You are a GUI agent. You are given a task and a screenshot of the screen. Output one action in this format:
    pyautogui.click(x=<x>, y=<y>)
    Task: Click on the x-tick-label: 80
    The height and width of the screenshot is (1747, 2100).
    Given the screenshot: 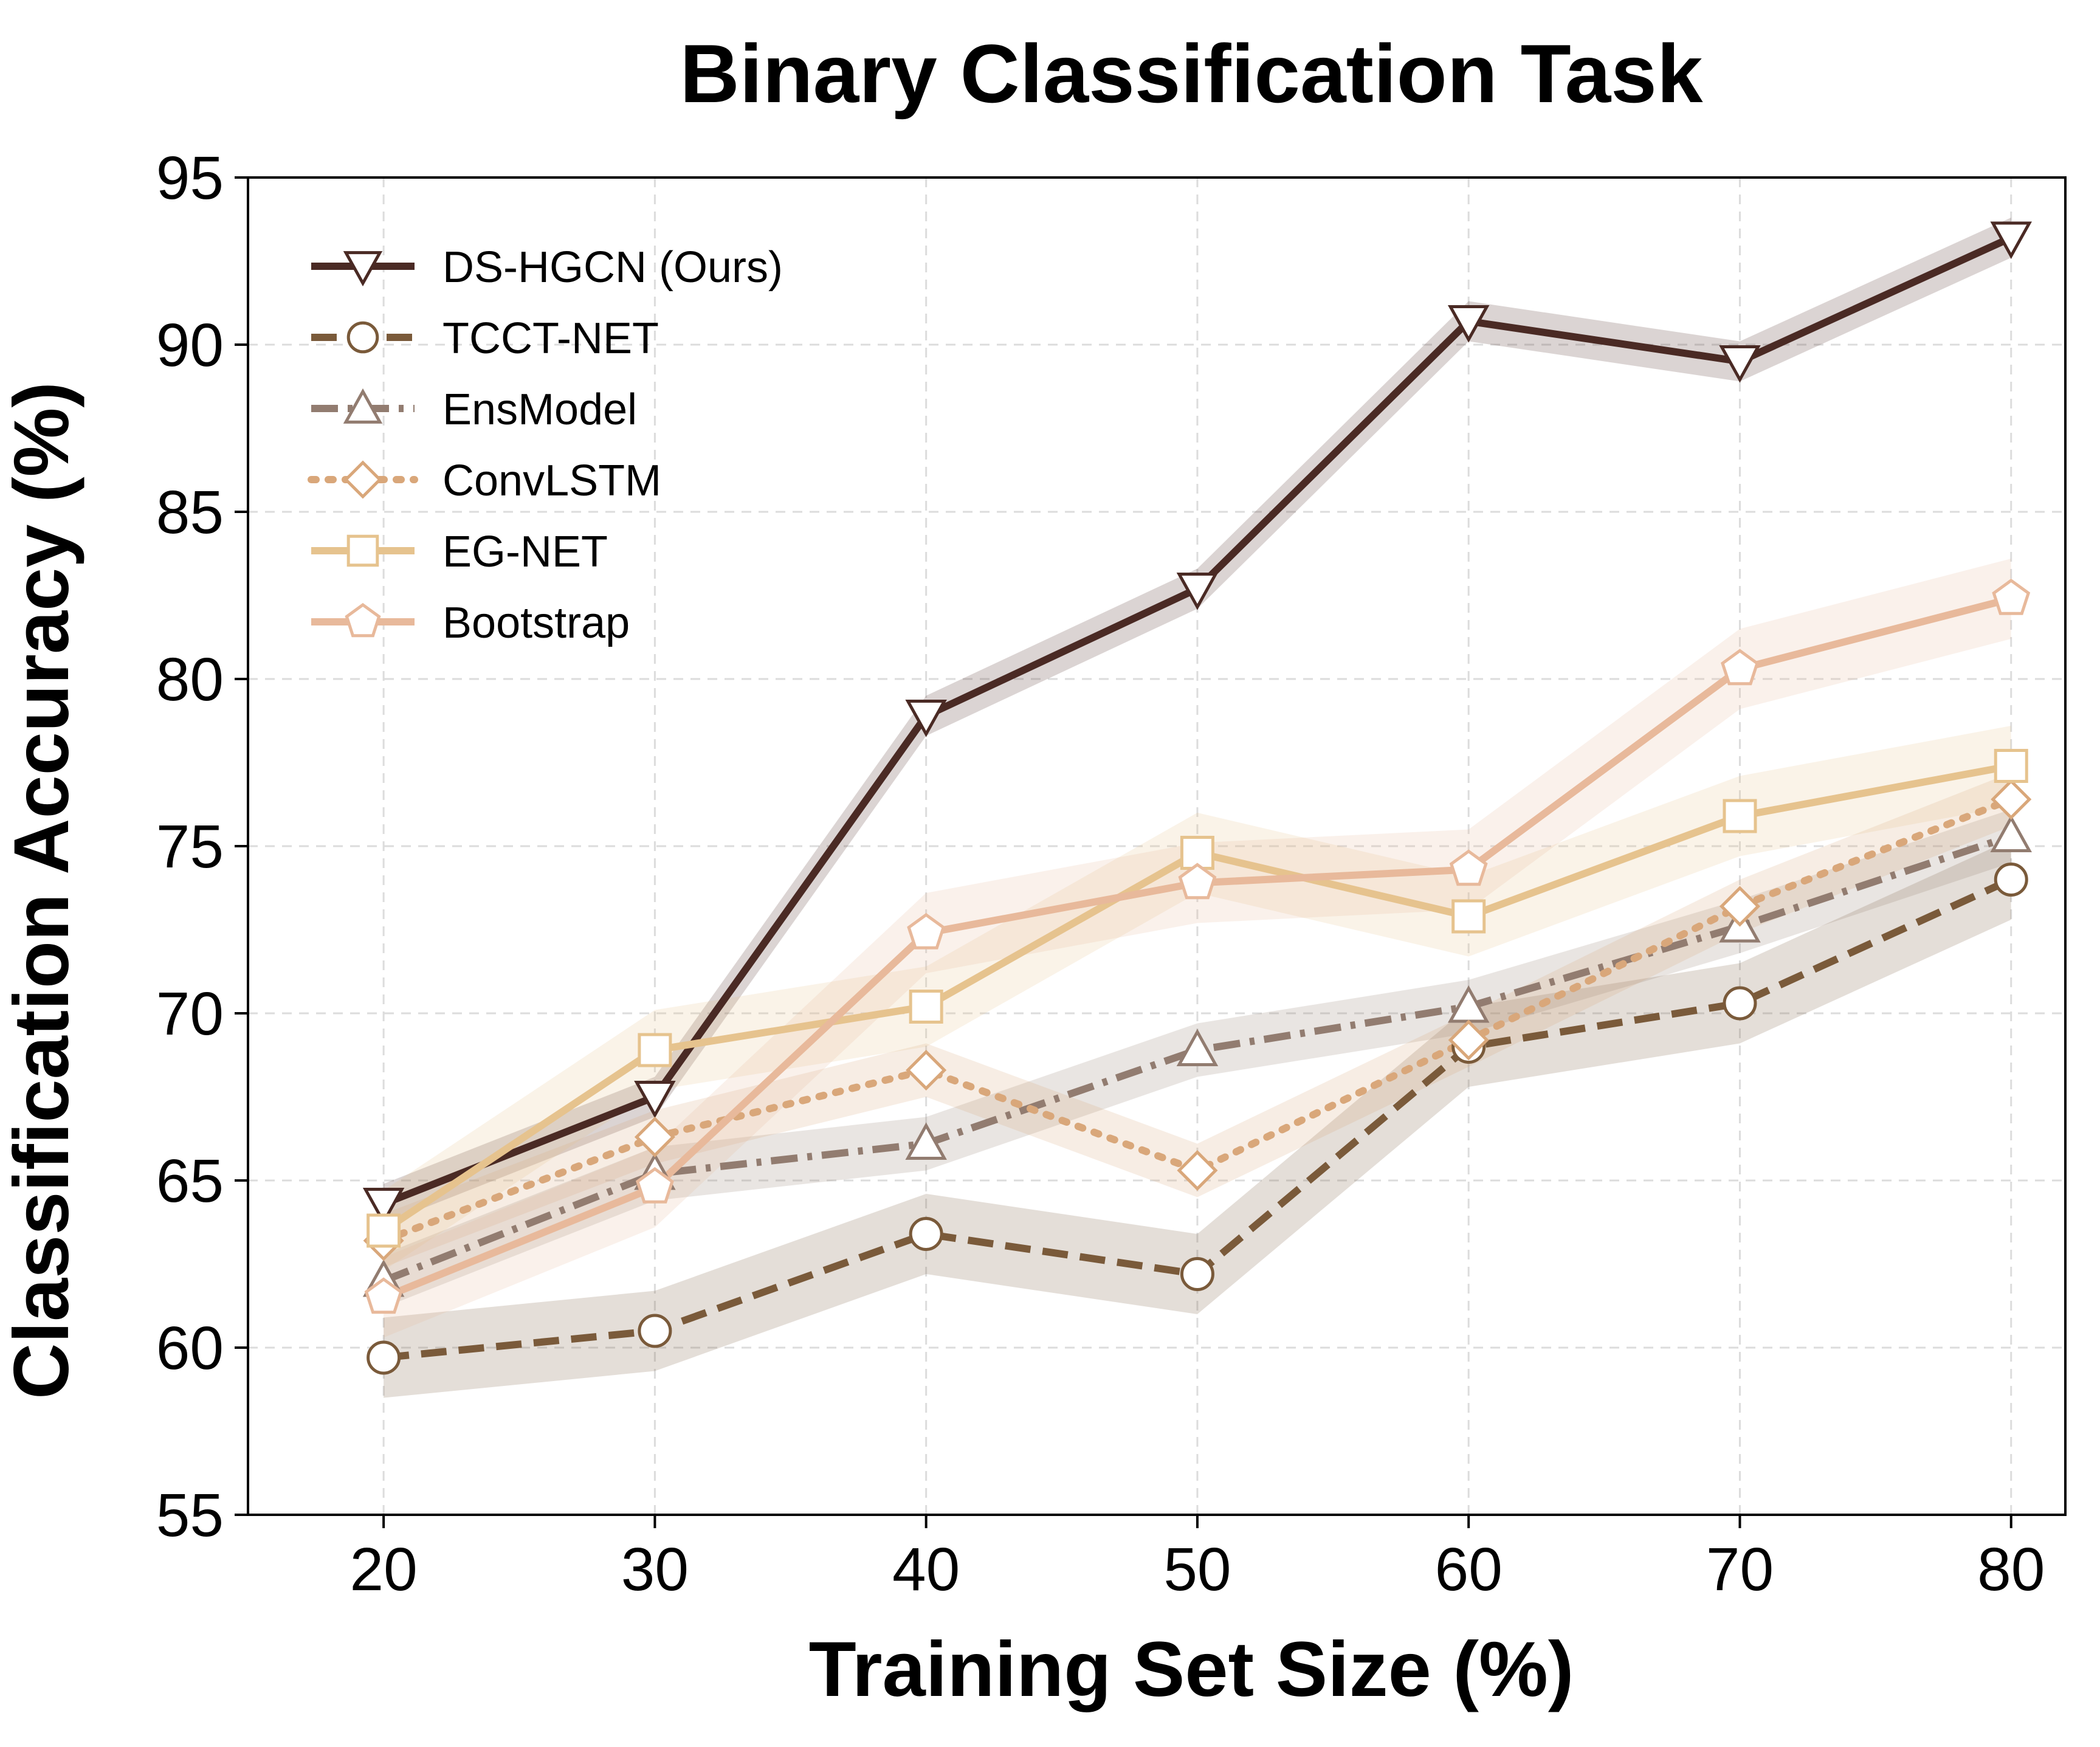 What is the action you would take?
    pyautogui.click(x=2011, y=1569)
    